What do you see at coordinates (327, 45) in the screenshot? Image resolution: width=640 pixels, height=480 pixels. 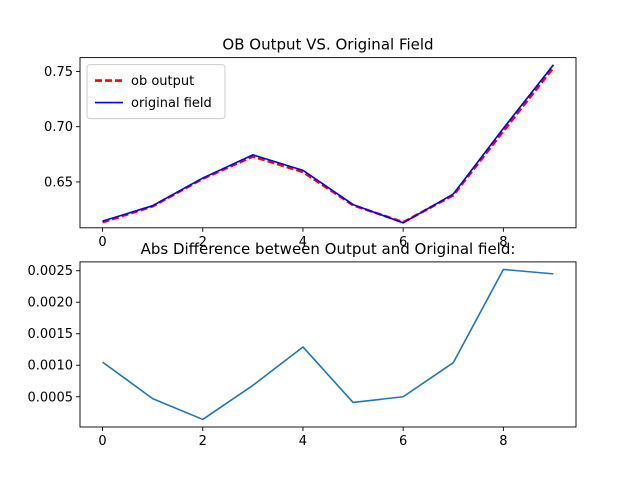 I see `chart-title: OB Output VS. Original Field` at bounding box center [327, 45].